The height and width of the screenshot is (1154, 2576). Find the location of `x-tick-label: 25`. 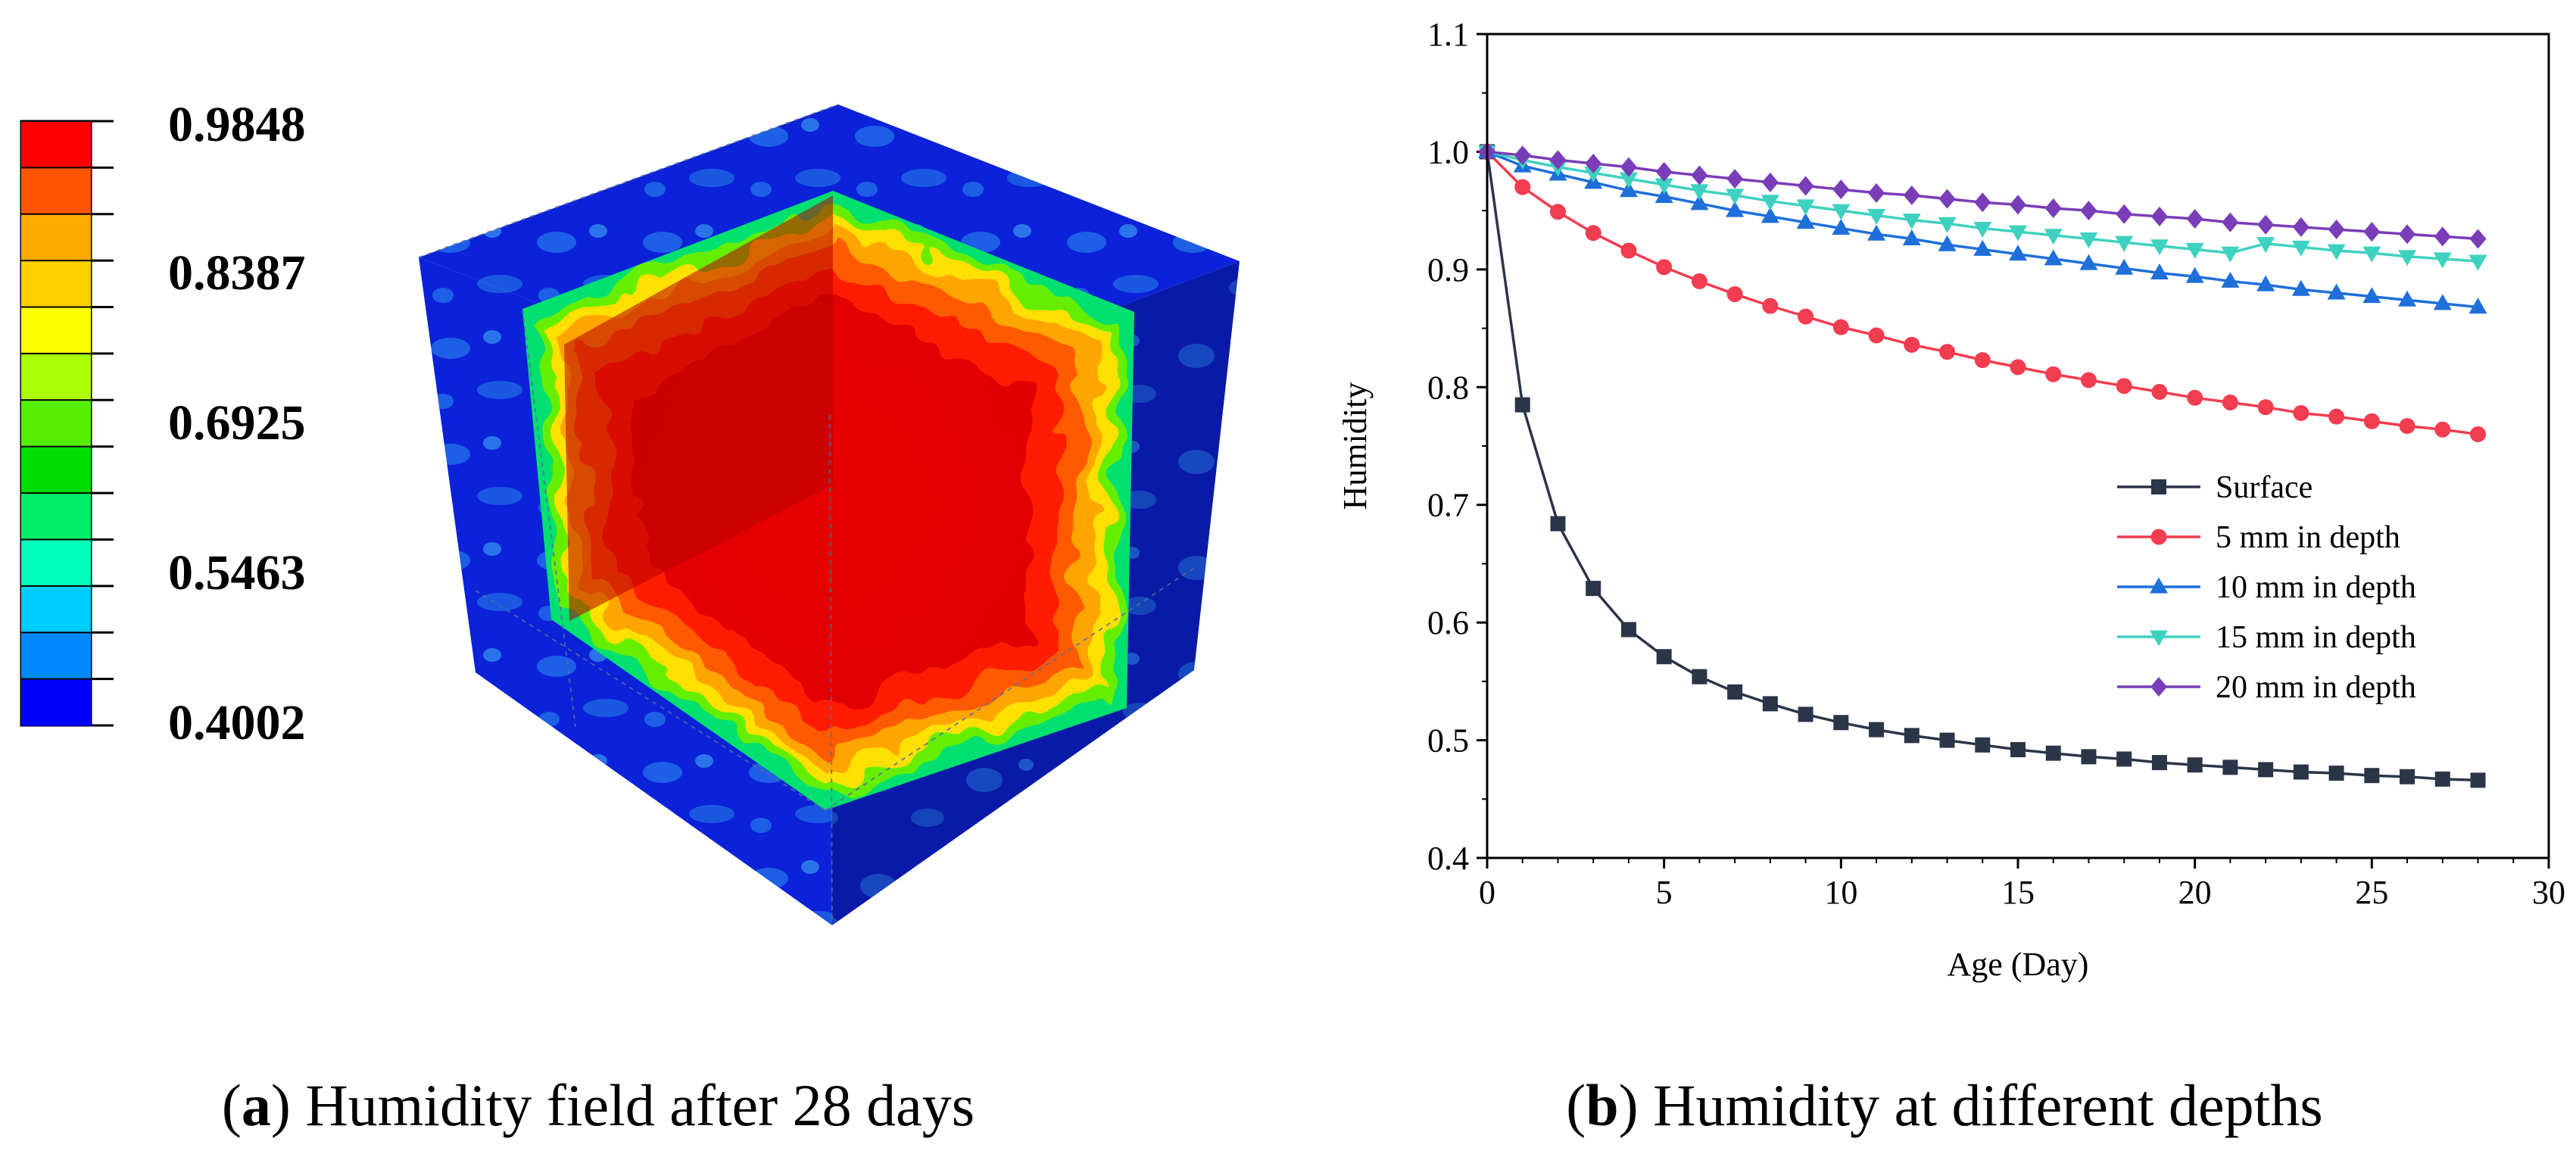

x-tick-label: 25 is located at coordinates (2371, 892).